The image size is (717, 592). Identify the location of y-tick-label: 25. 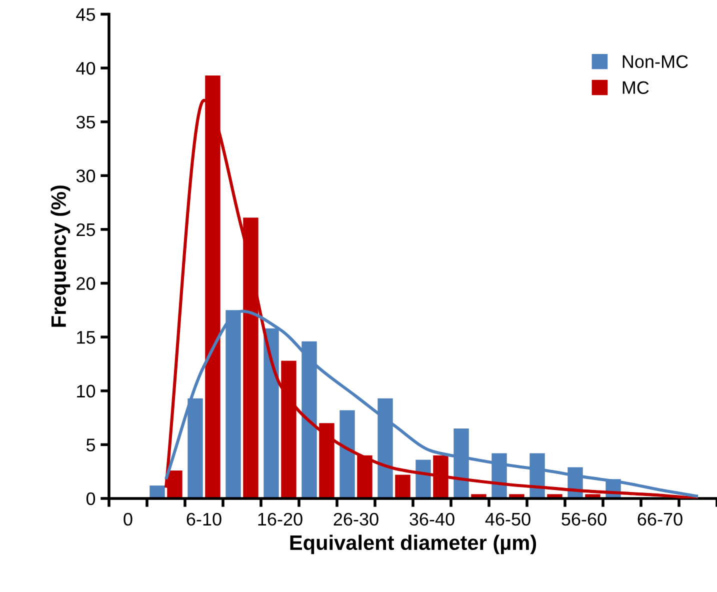
(86, 229).